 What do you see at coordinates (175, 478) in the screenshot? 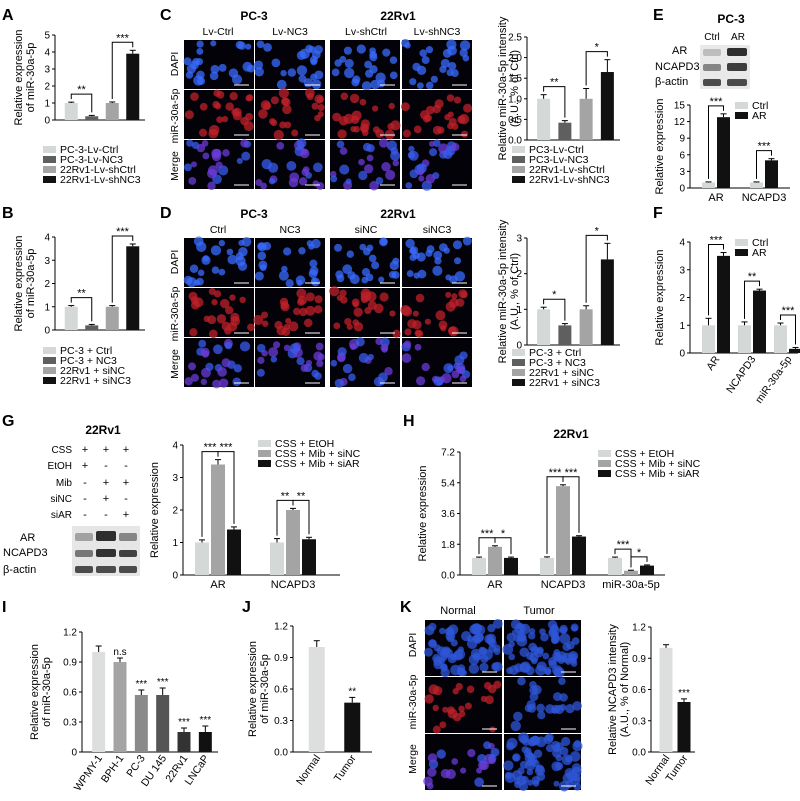
I see `y-tick-label: 3` at bounding box center [175, 478].